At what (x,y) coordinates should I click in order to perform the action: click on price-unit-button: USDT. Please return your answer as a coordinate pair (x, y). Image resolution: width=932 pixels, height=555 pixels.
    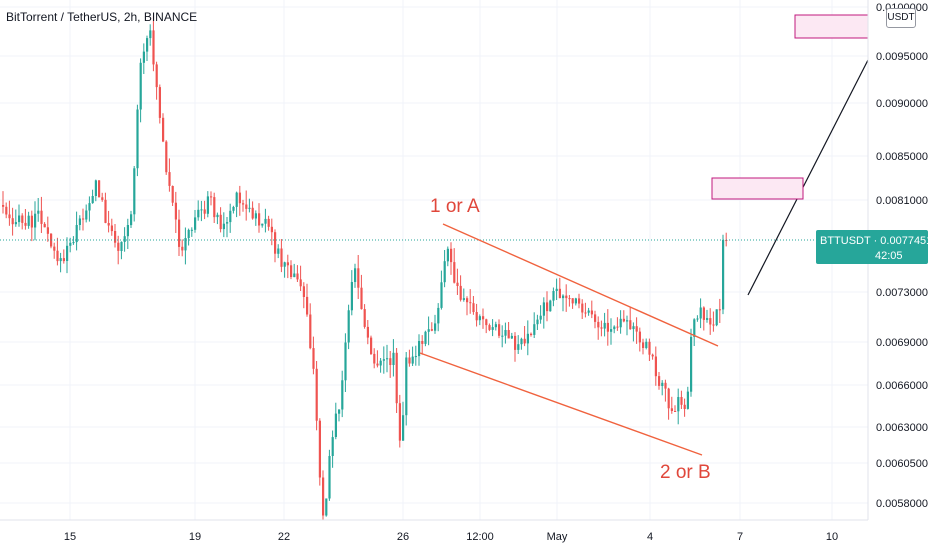
    Looking at the image, I should click on (901, 18).